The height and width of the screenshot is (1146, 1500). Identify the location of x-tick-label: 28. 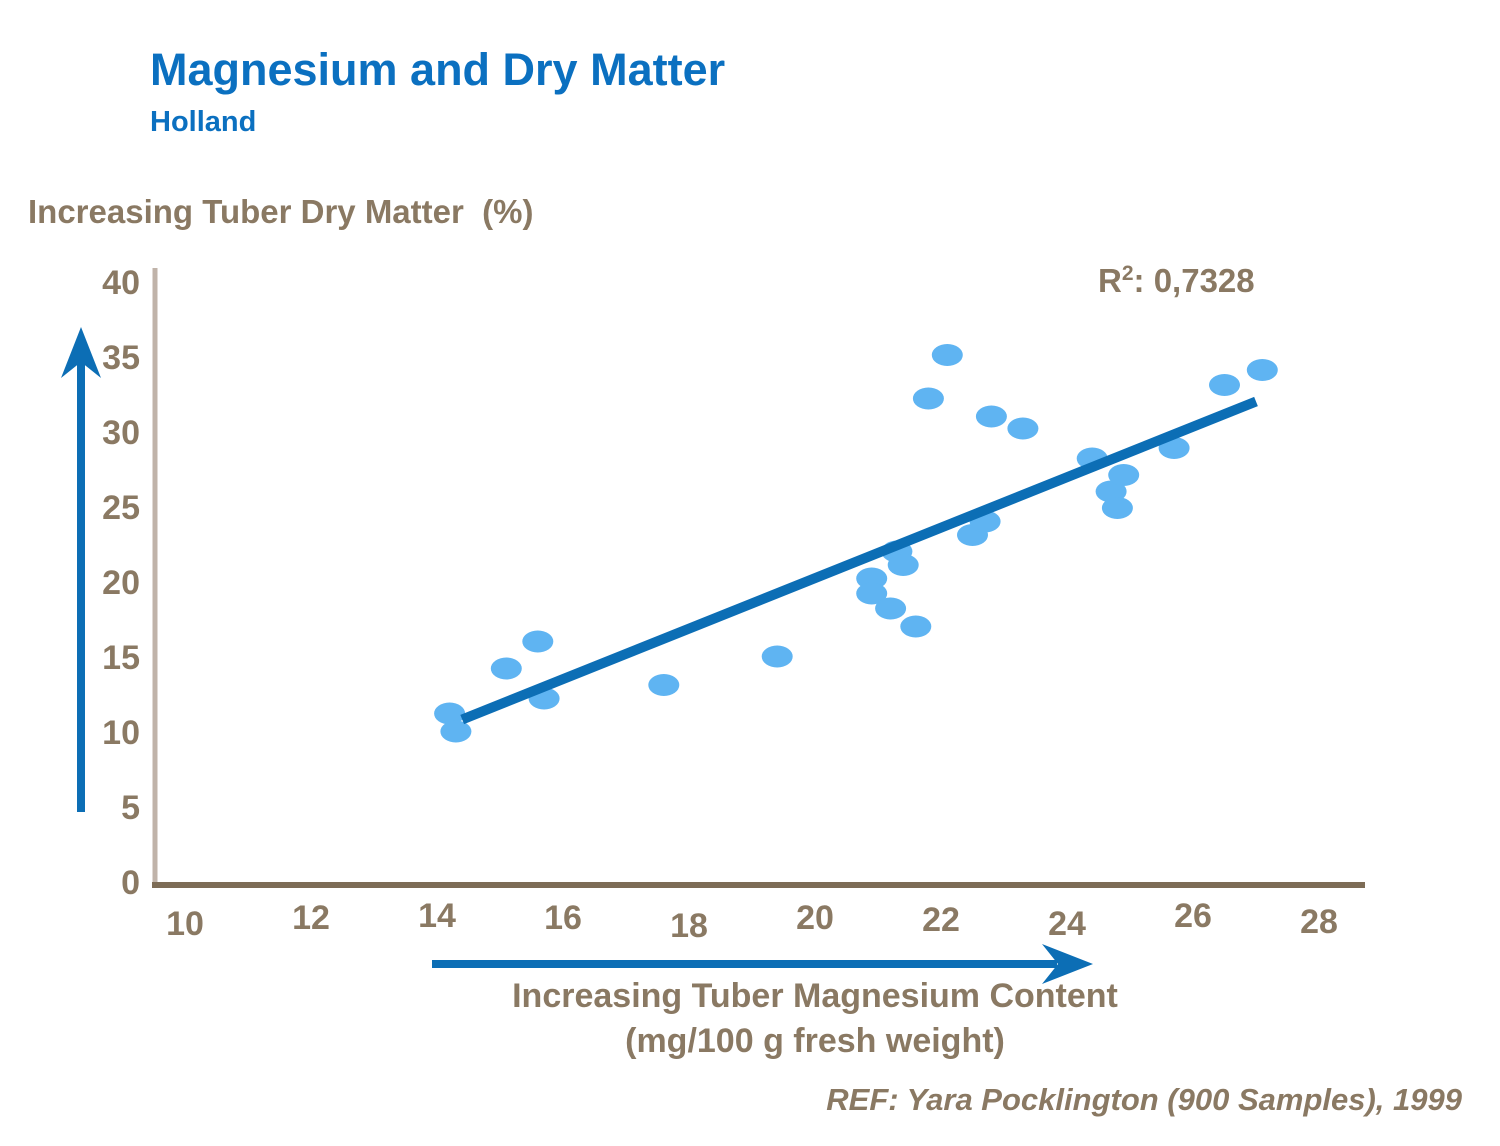
(1319, 922).